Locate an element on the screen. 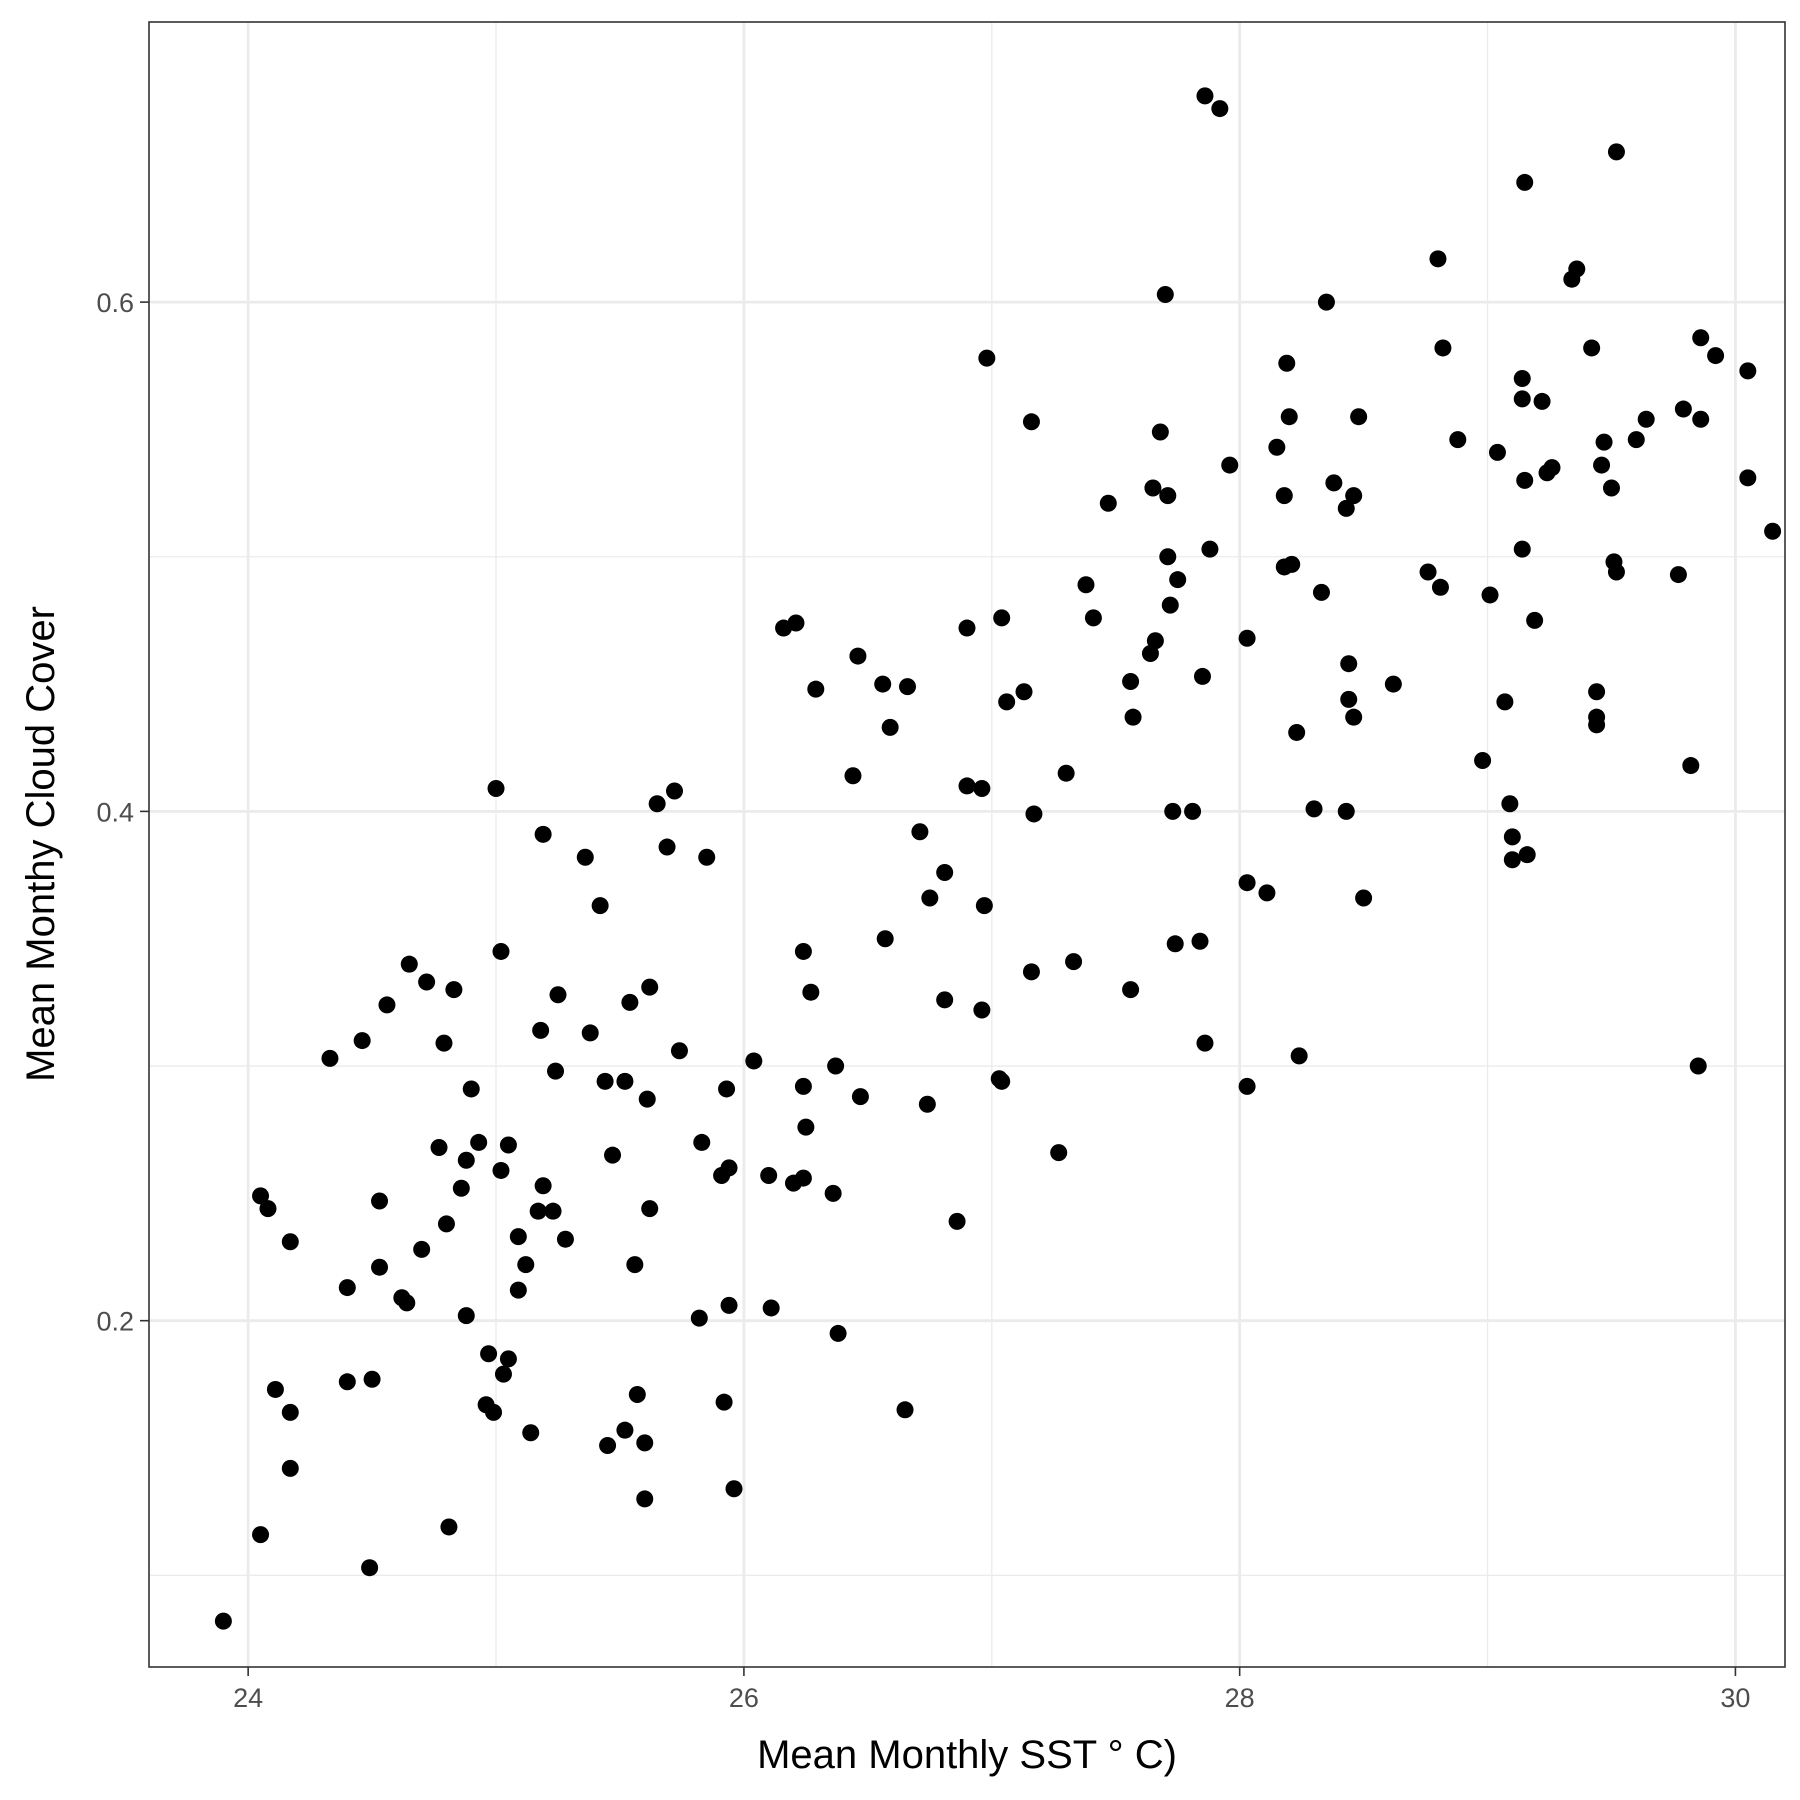  x-tick-label: 28 is located at coordinates (1240, 1698).